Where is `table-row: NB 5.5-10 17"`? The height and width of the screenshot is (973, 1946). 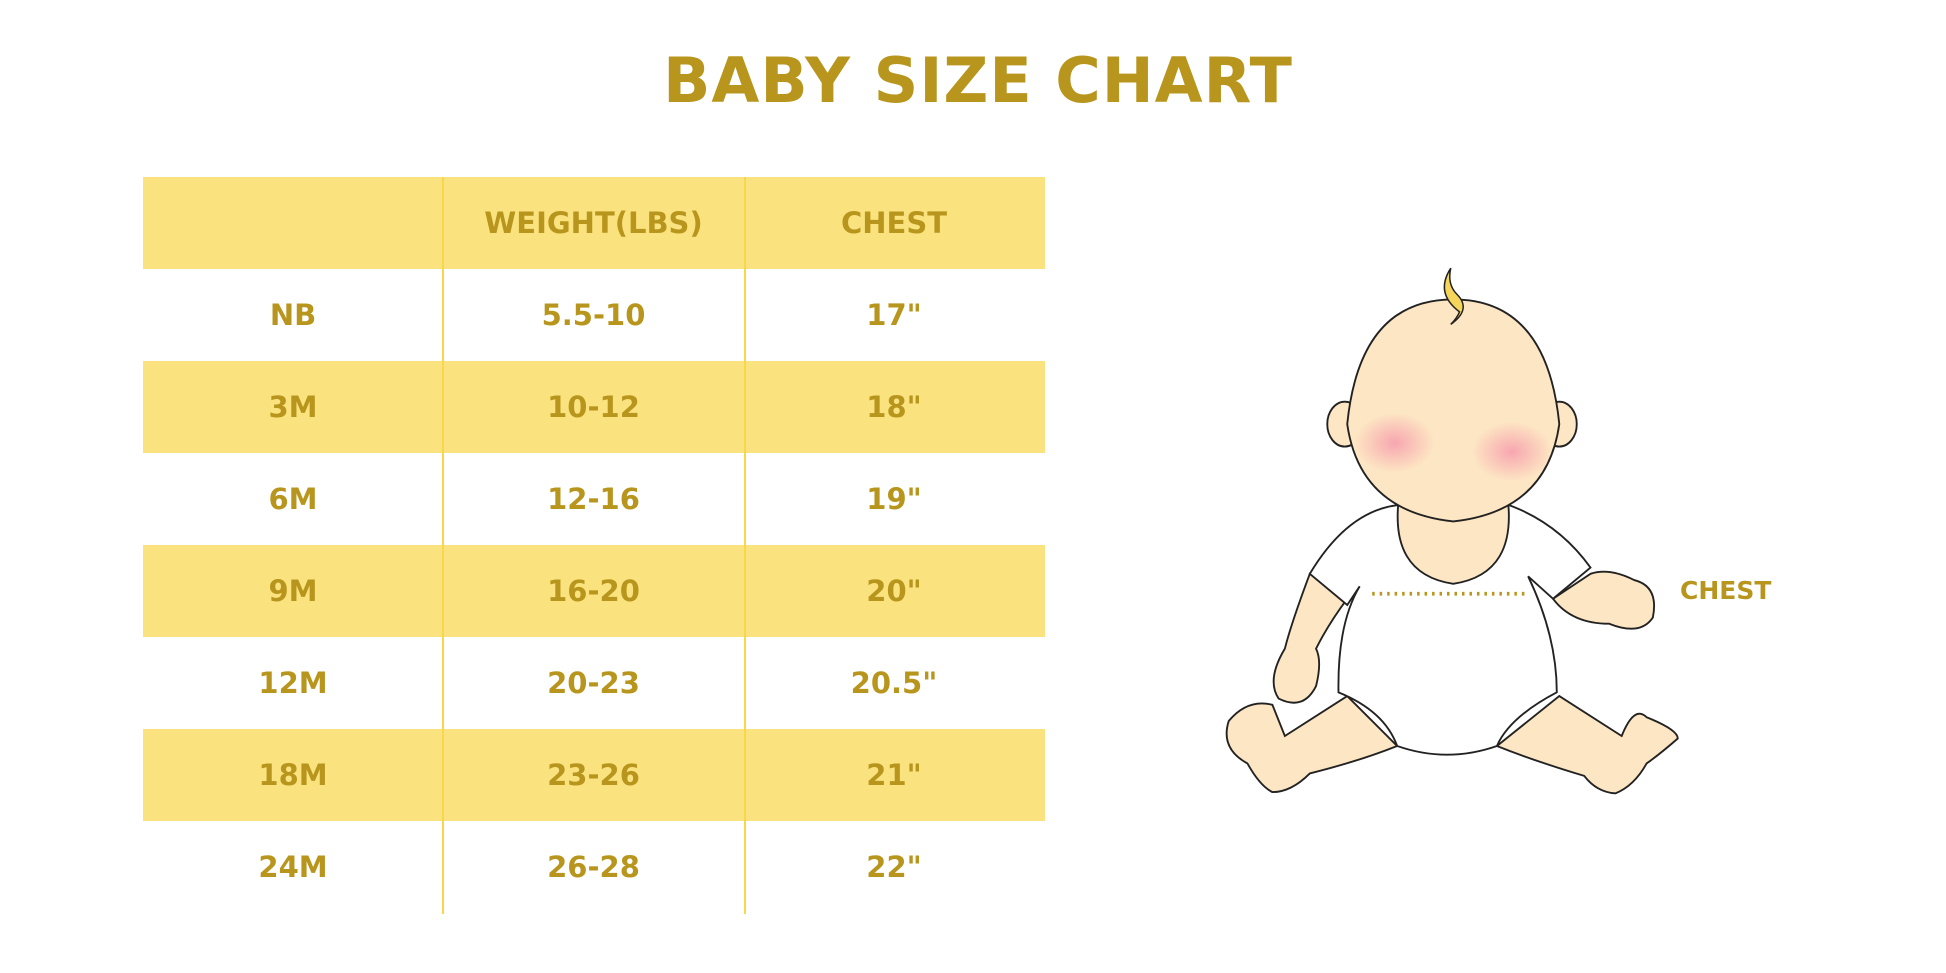 table-row: NB 5.5-10 17" is located at coordinates (594, 315).